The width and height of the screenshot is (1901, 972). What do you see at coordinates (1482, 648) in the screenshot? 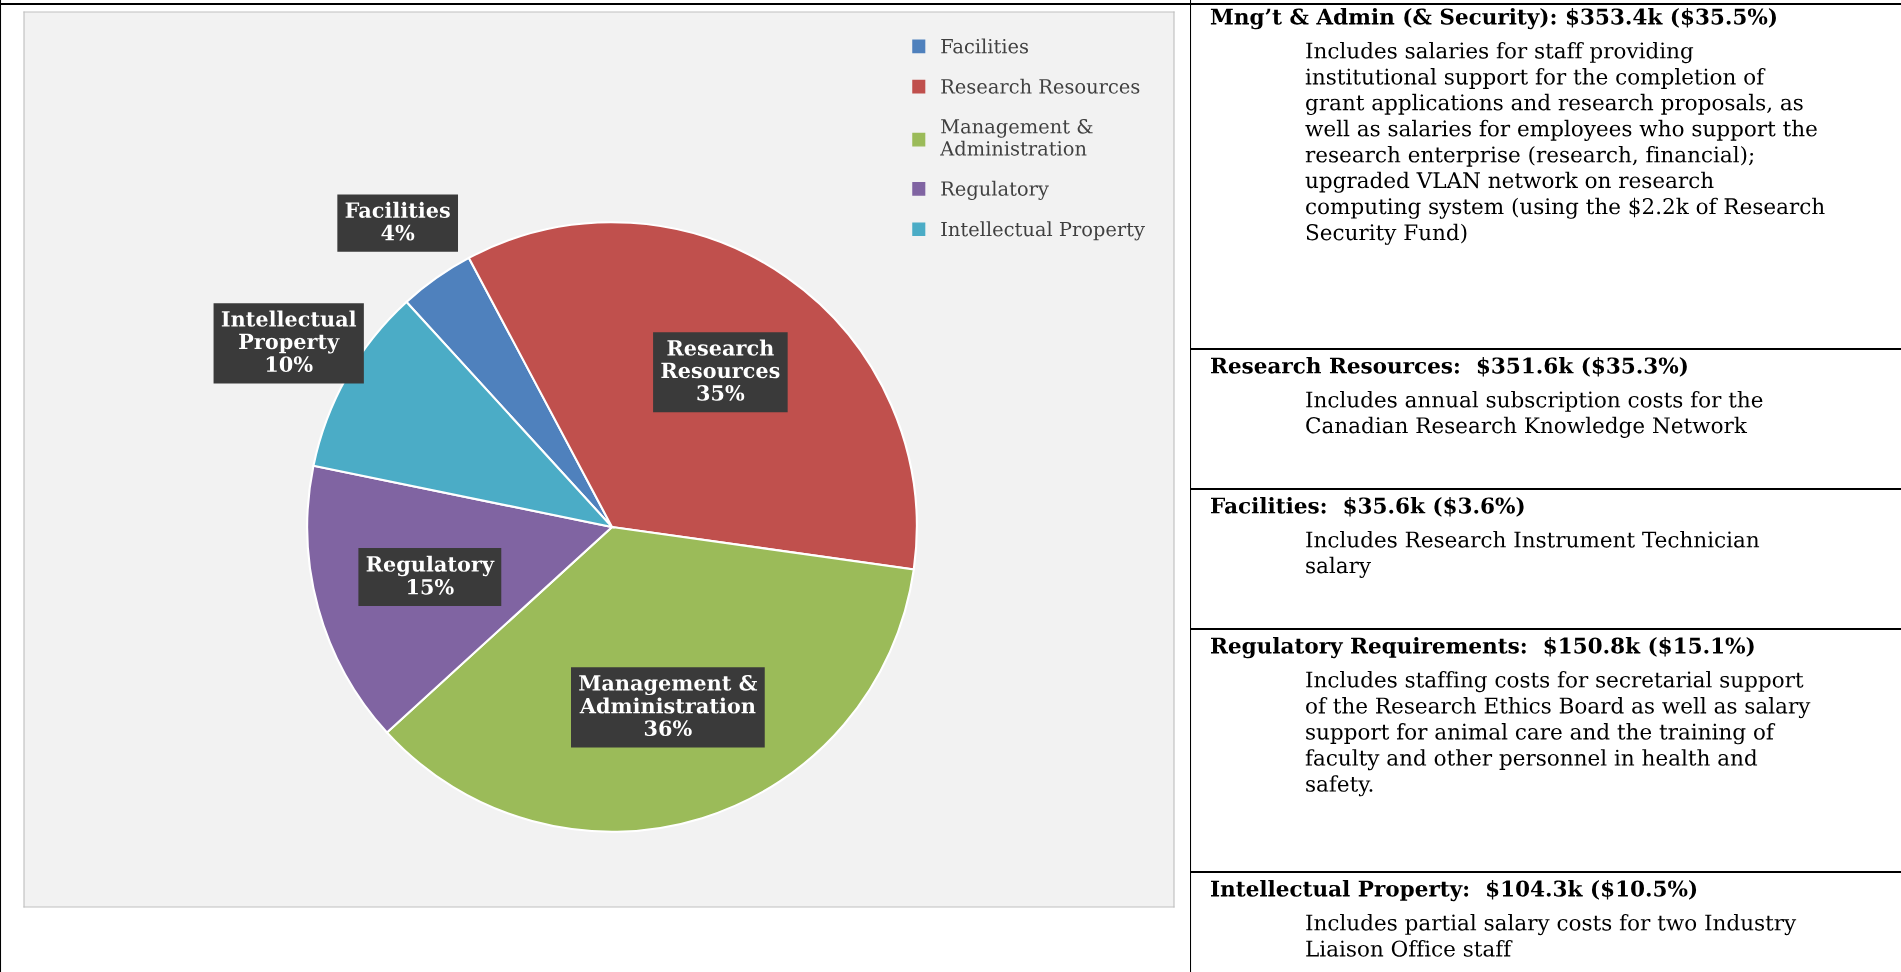
I see `text: Regulatory Requirements: $150.8k ($15.1%)` at bounding box center [1482, 648].